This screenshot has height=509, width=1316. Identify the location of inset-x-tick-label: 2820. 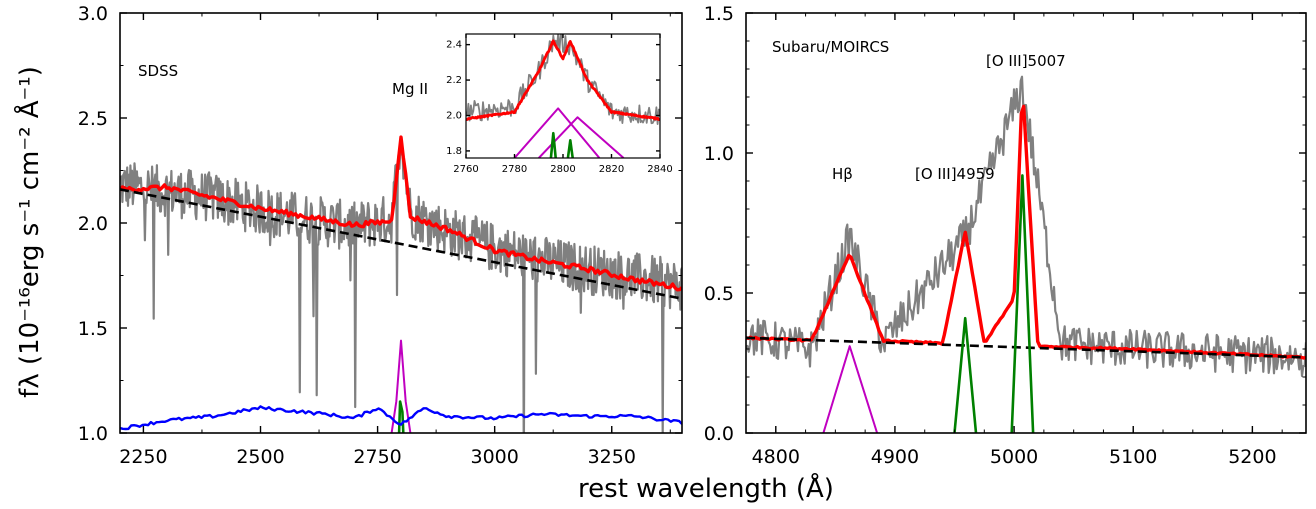
(611, 169).